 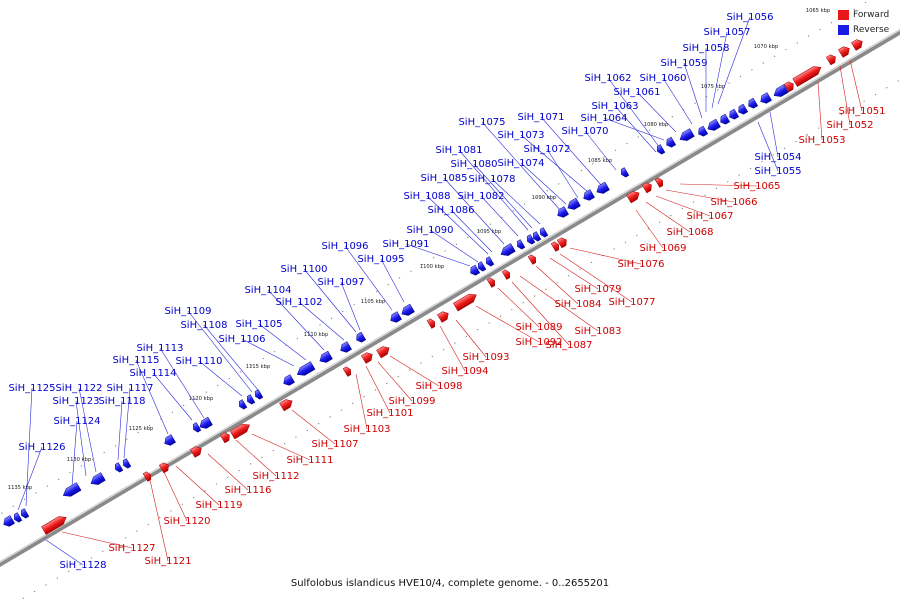 What do you see at coordinates (380, 259) in the screenshot?
I see `reverse-gene-label: SiH_1095` at bounding box center [380, 259].